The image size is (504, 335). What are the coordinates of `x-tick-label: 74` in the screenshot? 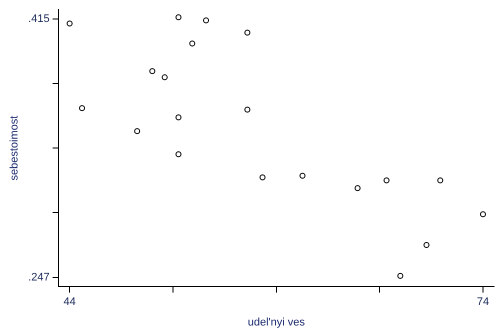 It's located at (483, 302).